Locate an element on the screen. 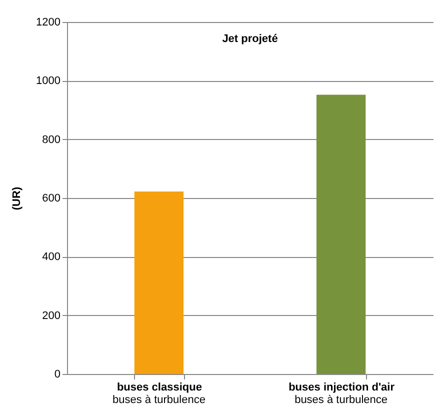  category-label: buses injection d'air buses à turbulence is located at coordinates (341, 394).